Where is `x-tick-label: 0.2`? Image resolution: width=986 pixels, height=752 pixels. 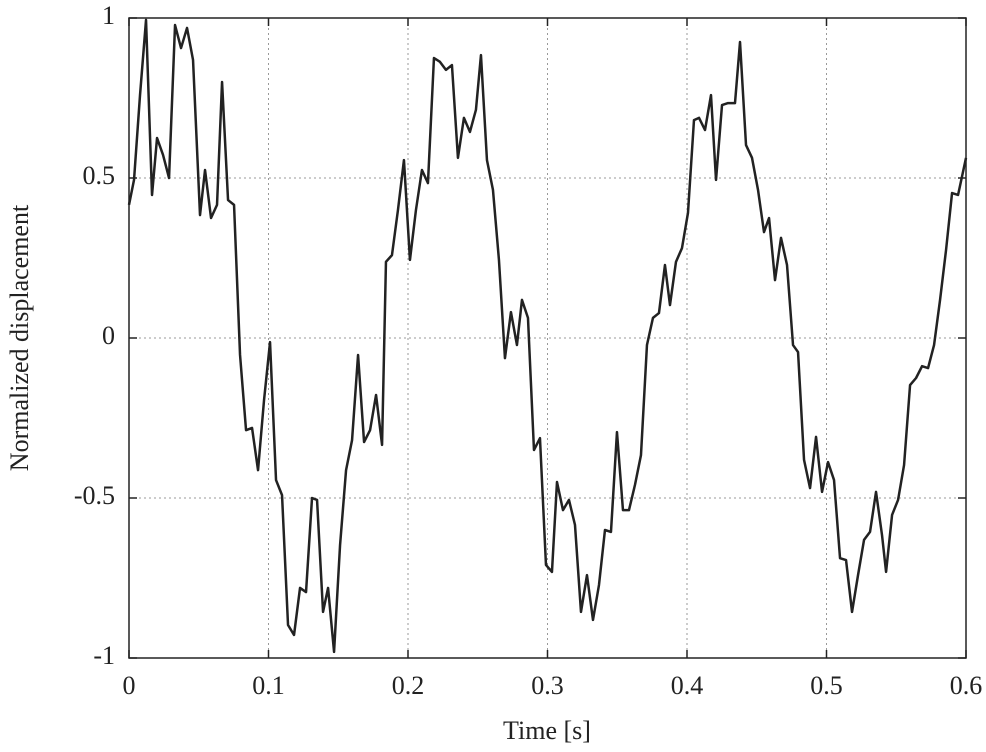
x-tick-label: 0.2 is located at coordinates (408, 685).